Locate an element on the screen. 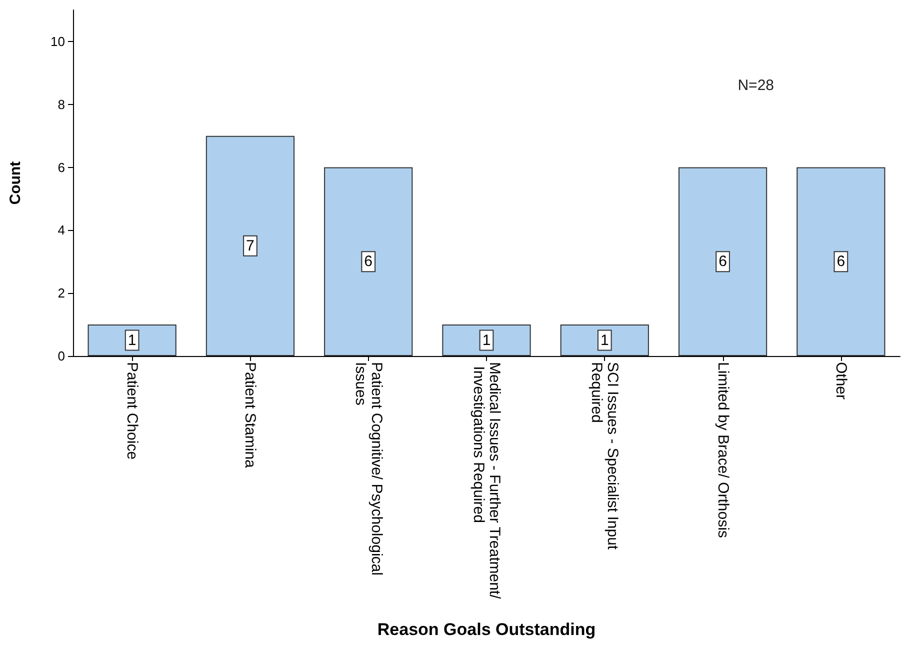  y-axis-title: Count is located at coordinates (15, 183).